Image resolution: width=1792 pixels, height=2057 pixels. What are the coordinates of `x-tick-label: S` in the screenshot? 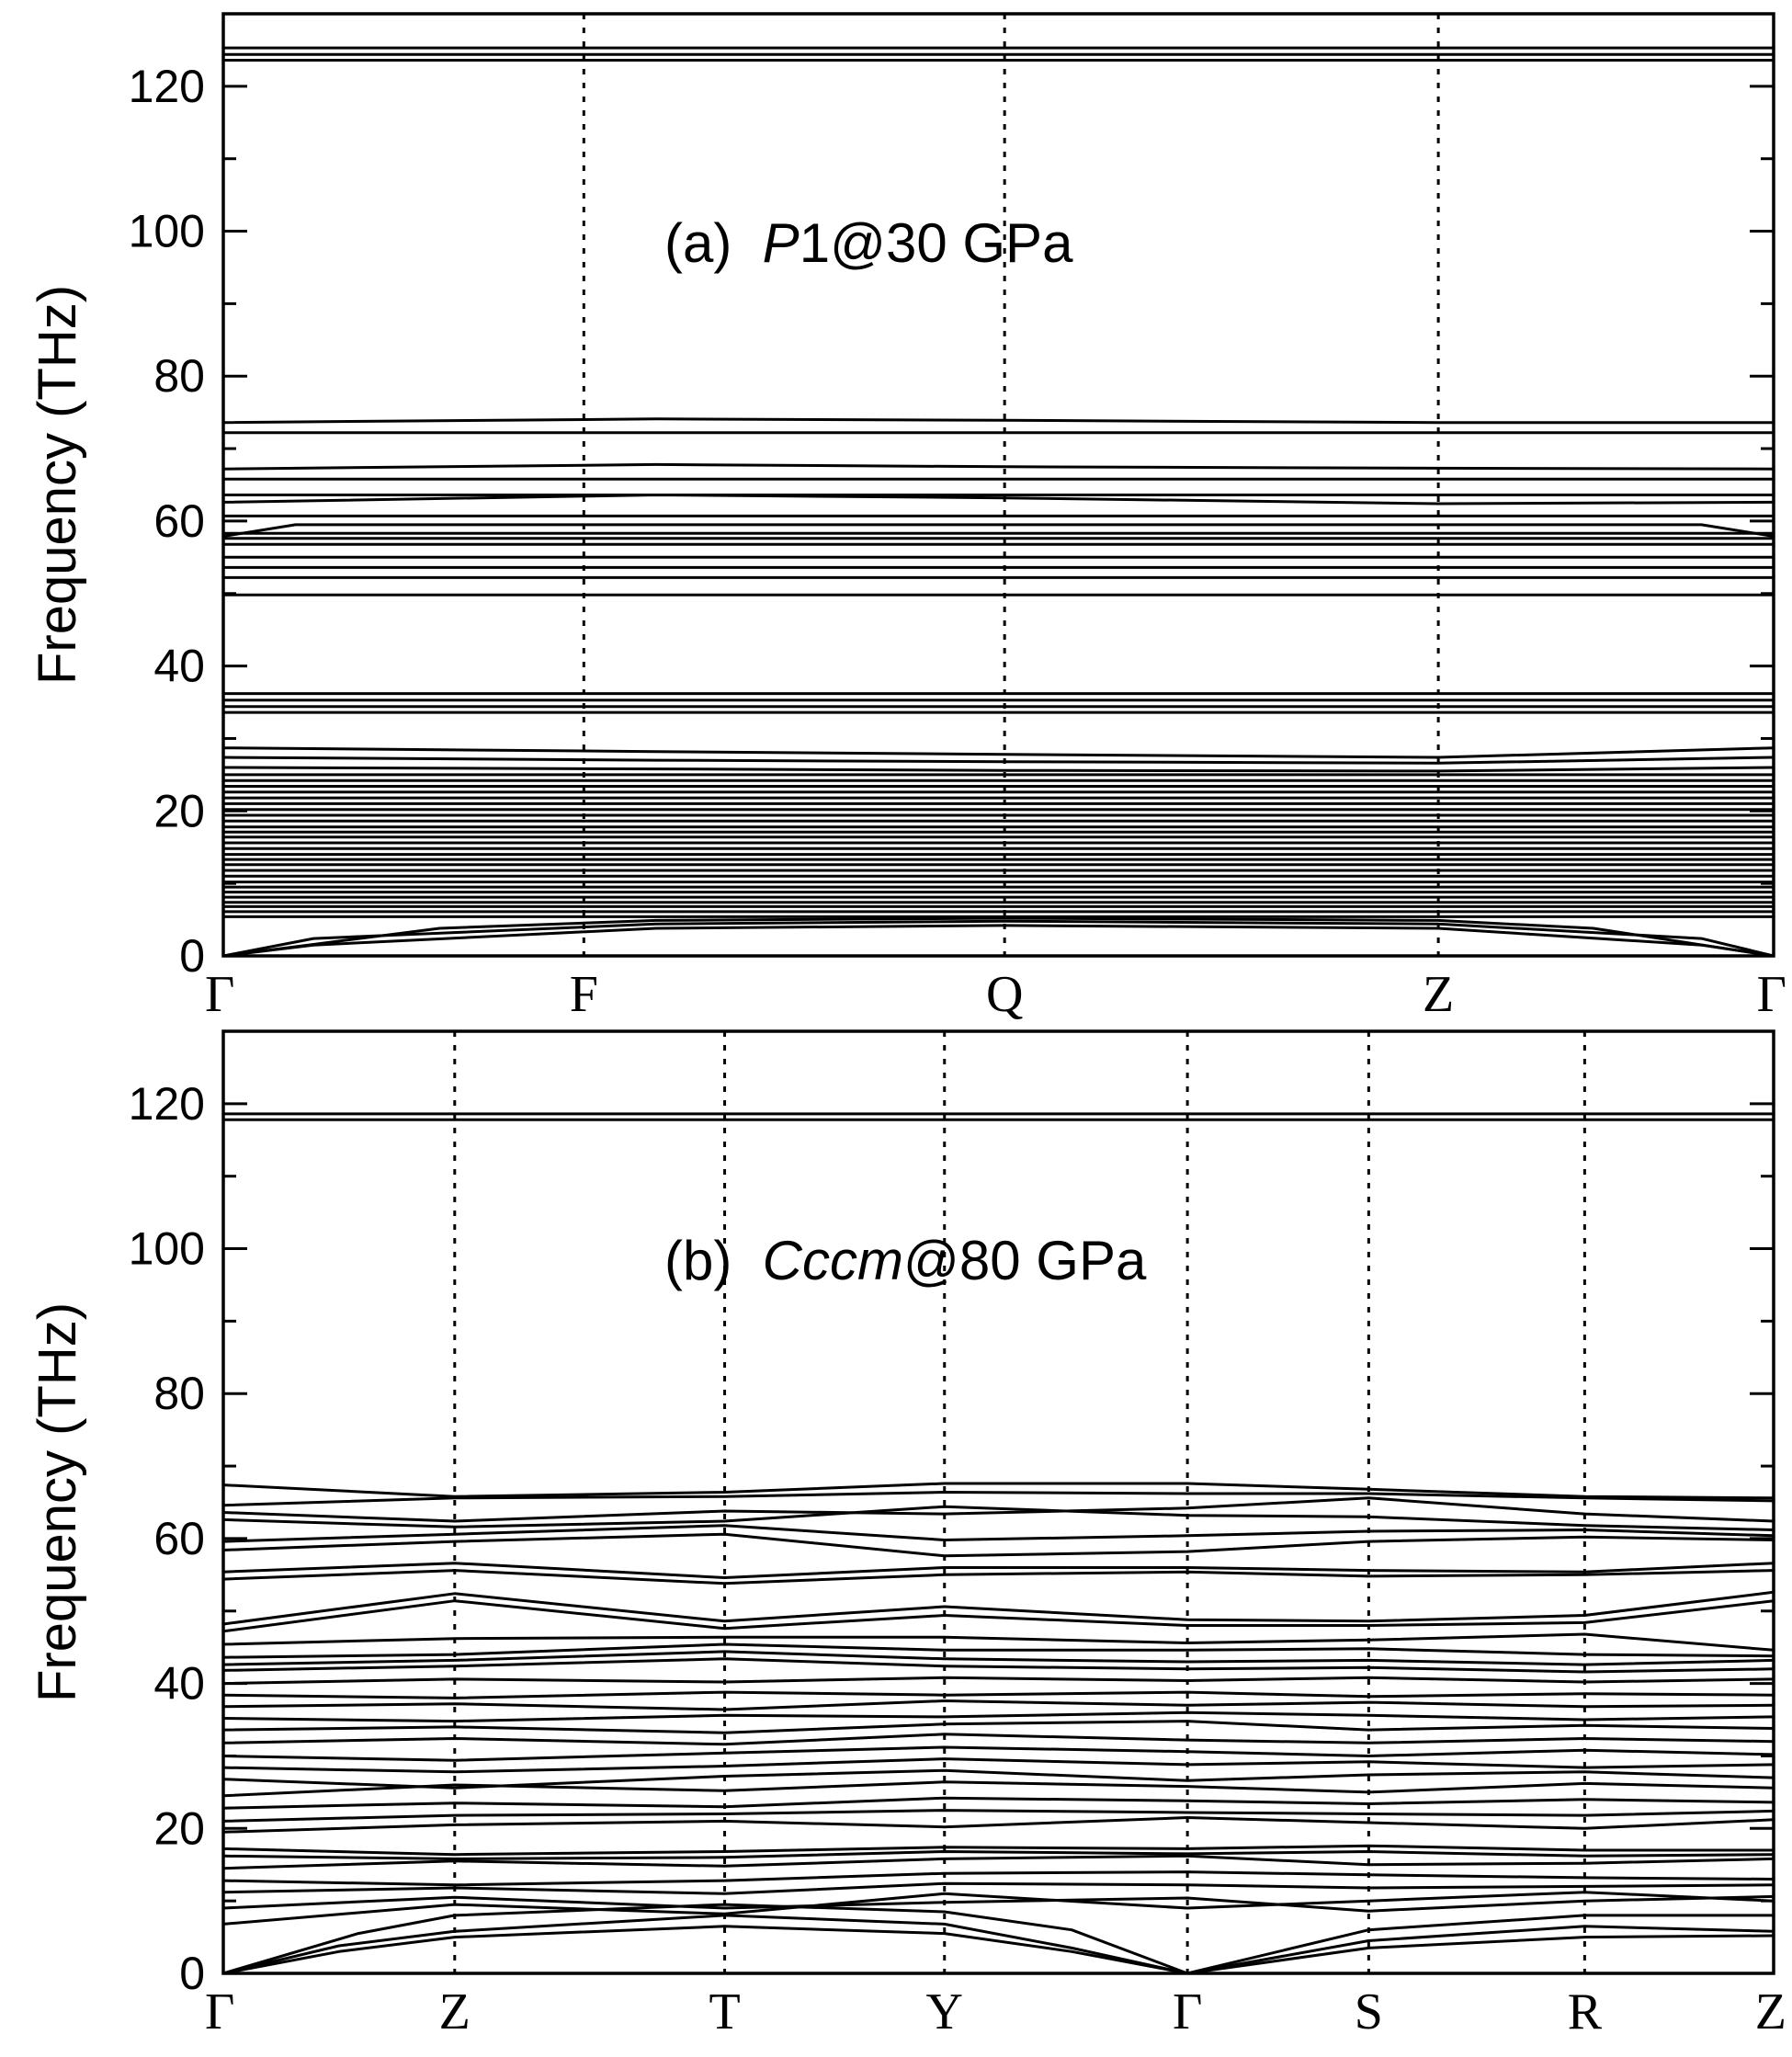 It's located at (1369, 2011).